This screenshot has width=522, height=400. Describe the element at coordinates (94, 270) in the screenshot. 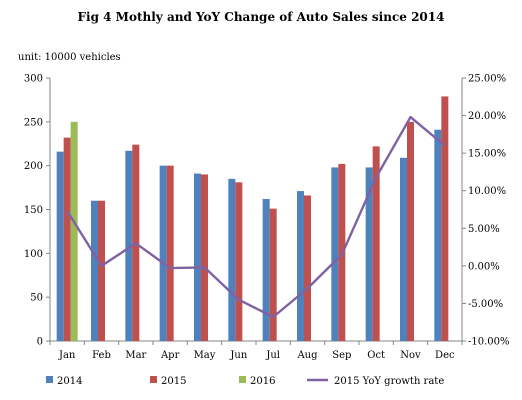

I see `bar-2014-Feb` at that location.